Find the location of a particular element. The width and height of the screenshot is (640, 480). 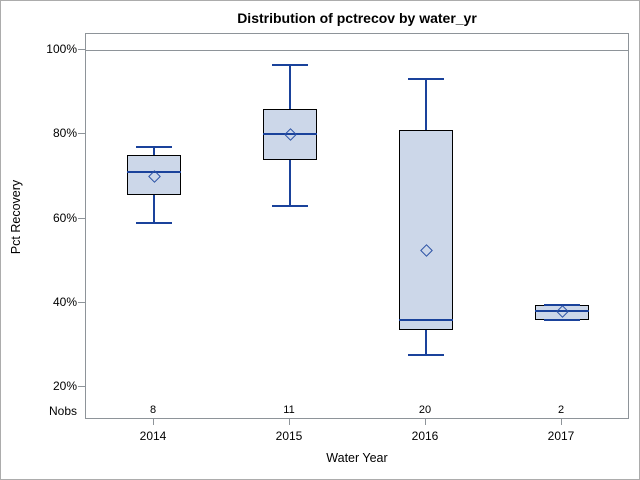

whisker-top-2016 is located at coordinates (426, 105).